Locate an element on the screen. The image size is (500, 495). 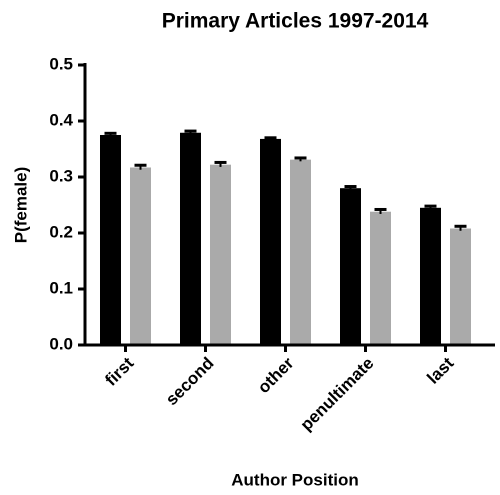
chart-title: Primary Articles 1997-2014 is located at coordinates (295, 21).